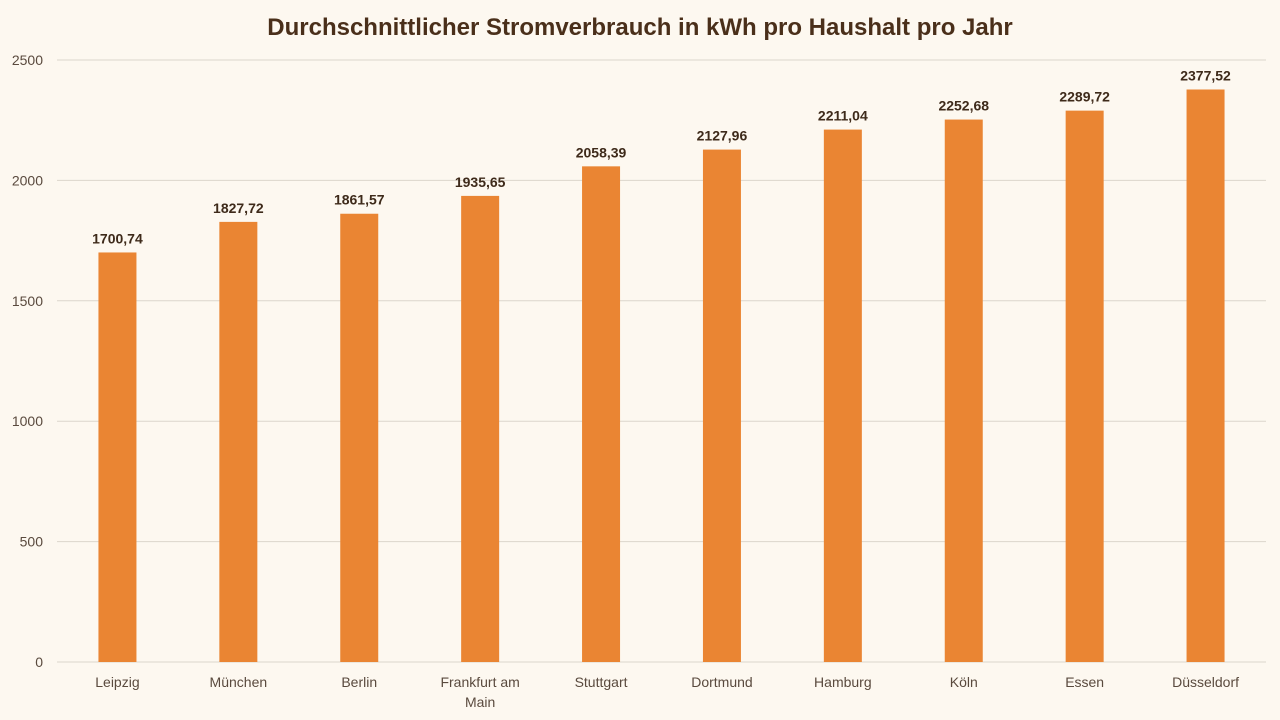  Describe the element at coordinates (1205, 75) in the screenshot. I see `data-label: 2377,52` at that location.